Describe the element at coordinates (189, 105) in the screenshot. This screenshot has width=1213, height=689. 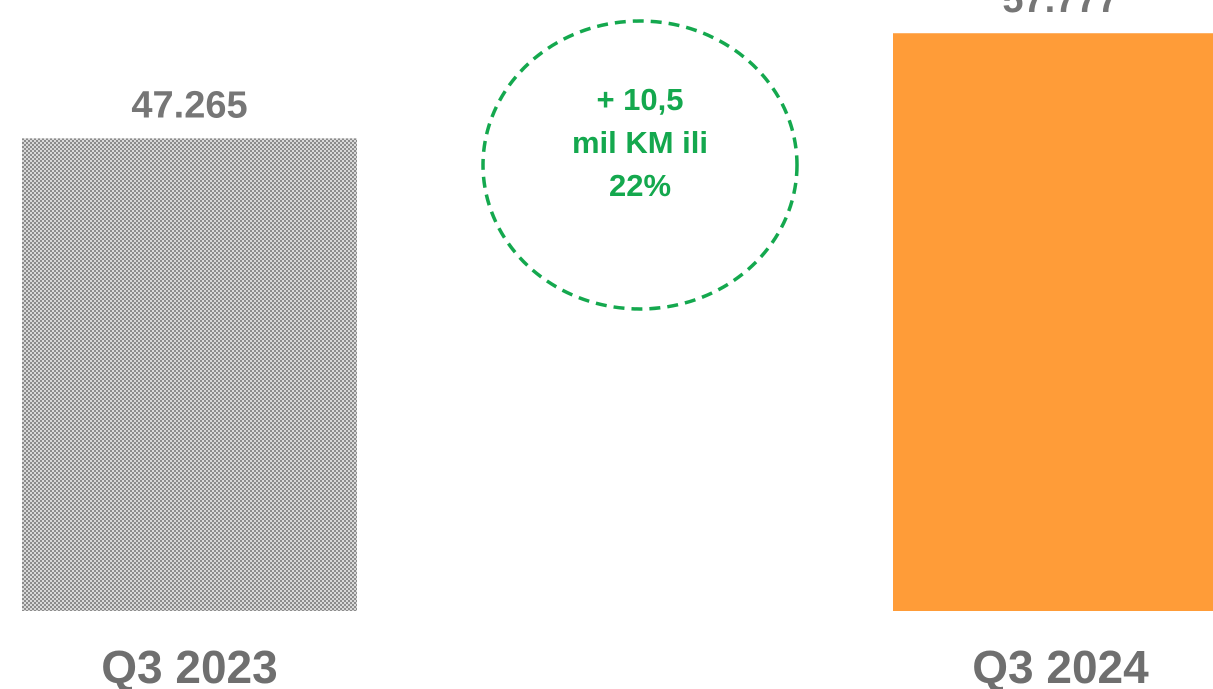
I see `data-label: 47.265` at that location.